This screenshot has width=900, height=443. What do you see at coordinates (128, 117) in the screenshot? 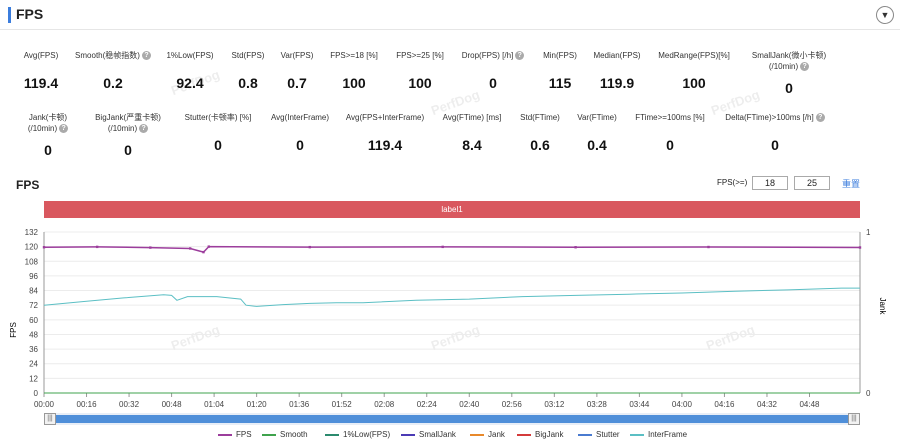
I see `stat-label-text: BigJank(严重卡顿)` at bounding box center [128, 117].